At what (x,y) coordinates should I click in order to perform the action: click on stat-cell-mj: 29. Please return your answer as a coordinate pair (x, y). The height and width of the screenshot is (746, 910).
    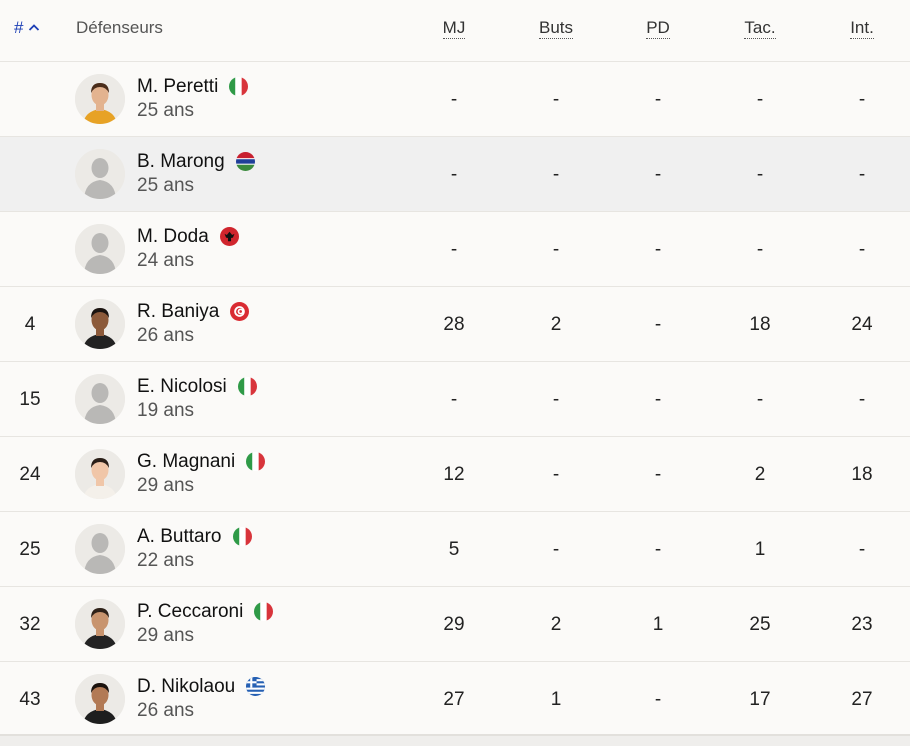
    Looking at the image, I should click on (454, 624).